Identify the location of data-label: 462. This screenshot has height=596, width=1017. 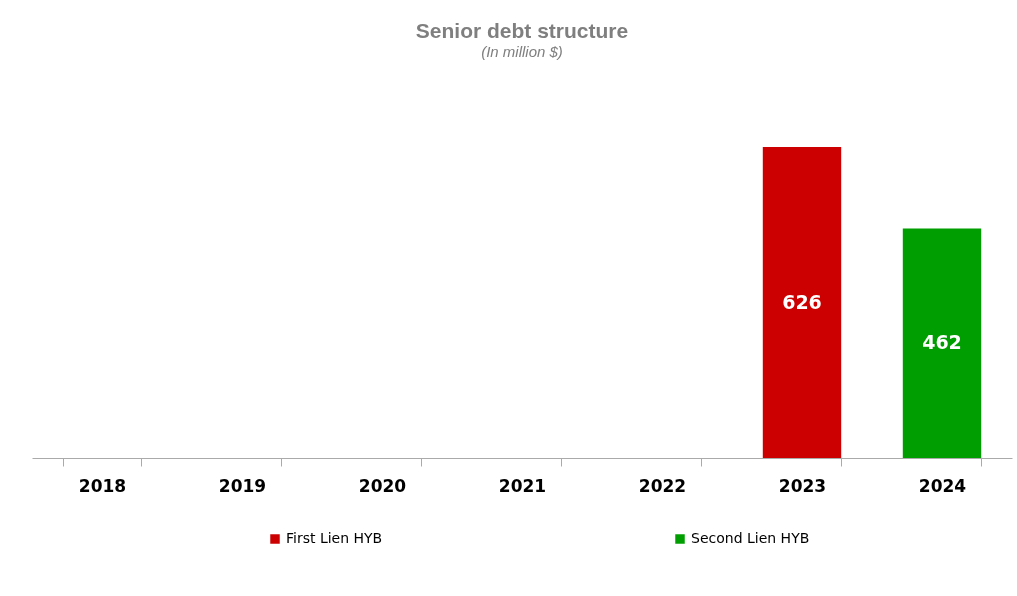
(942, 342).